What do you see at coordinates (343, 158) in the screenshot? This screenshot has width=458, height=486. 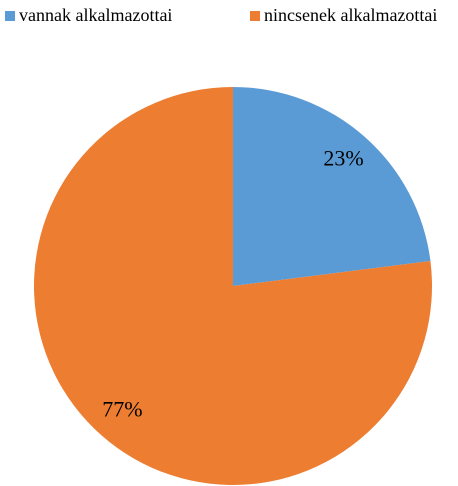 I see `slice-label: 23%` at bounding box center [343, 158].